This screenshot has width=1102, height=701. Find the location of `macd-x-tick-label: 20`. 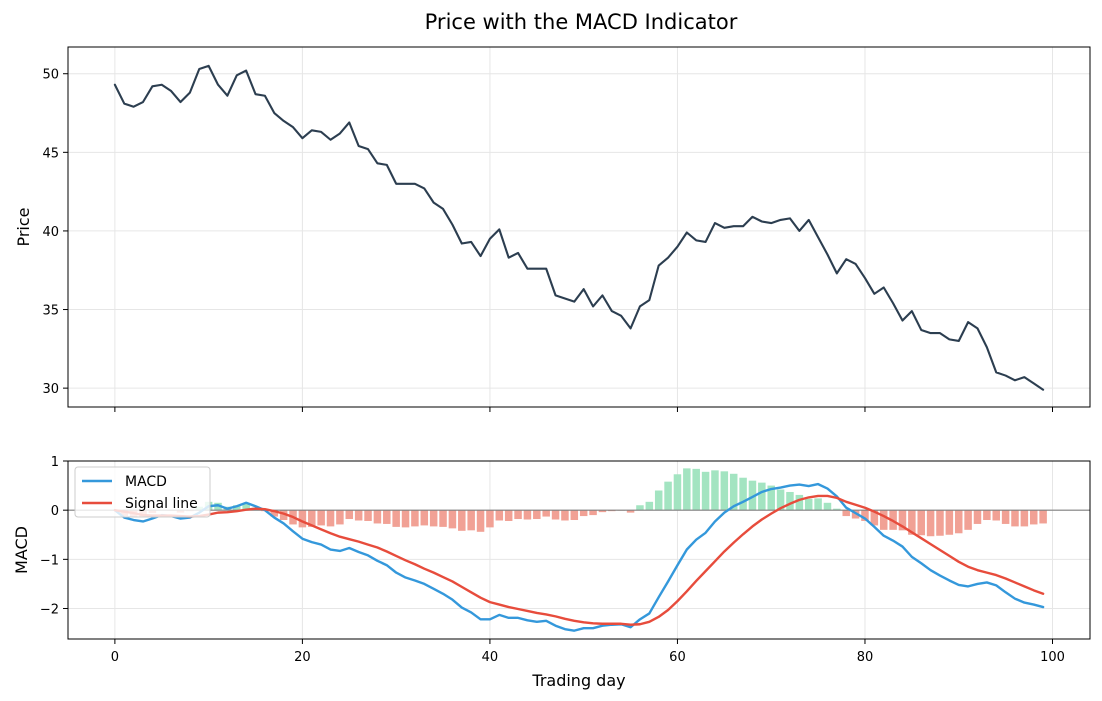

macd-x-tick-label: 20 is located at coordinates (302, 657).